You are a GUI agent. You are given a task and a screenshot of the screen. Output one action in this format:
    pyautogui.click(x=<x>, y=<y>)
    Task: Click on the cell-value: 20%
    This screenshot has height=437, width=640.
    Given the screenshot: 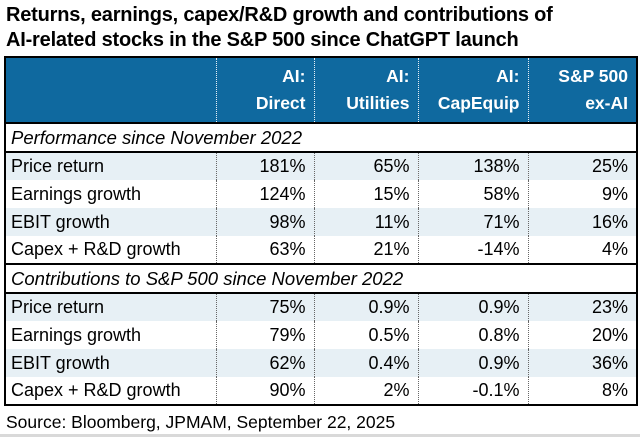 What is the action you would take?
    pyautogui.click(x=609, y=334)
    